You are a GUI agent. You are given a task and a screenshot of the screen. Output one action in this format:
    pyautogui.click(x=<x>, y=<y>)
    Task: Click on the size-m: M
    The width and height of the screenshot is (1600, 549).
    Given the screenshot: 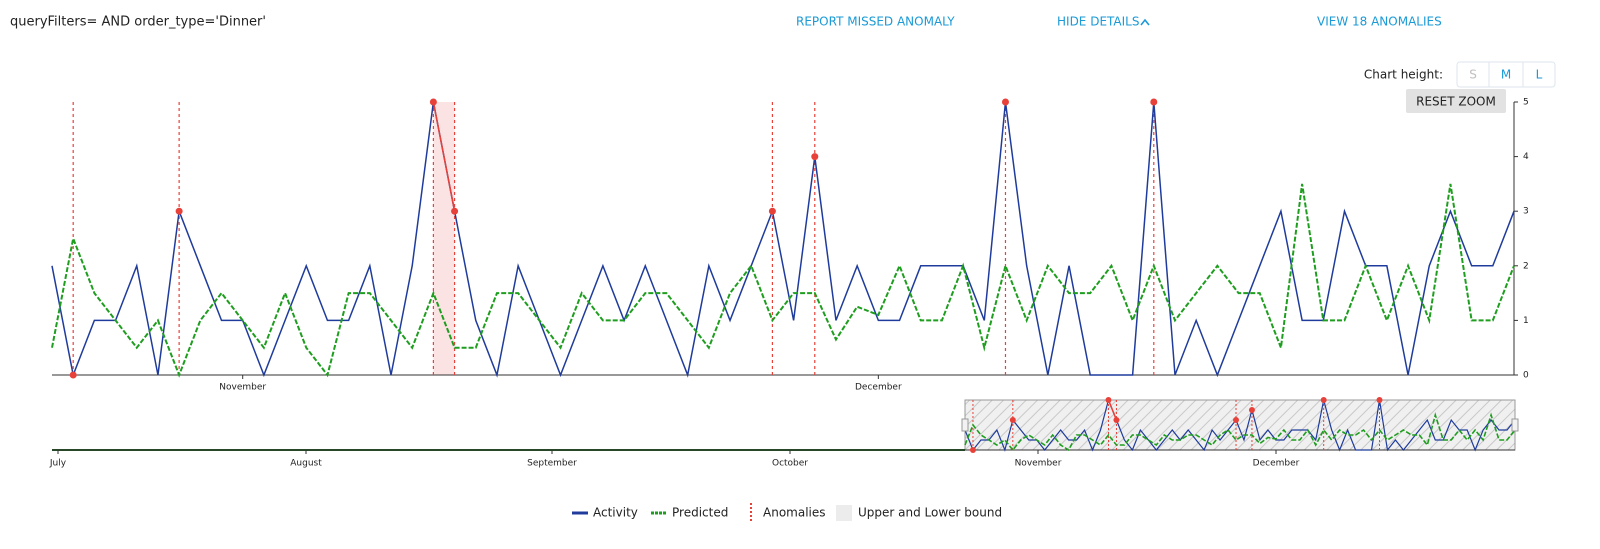 What is the action you would take?
    pyautogui.click(x=1506, y=75)
    